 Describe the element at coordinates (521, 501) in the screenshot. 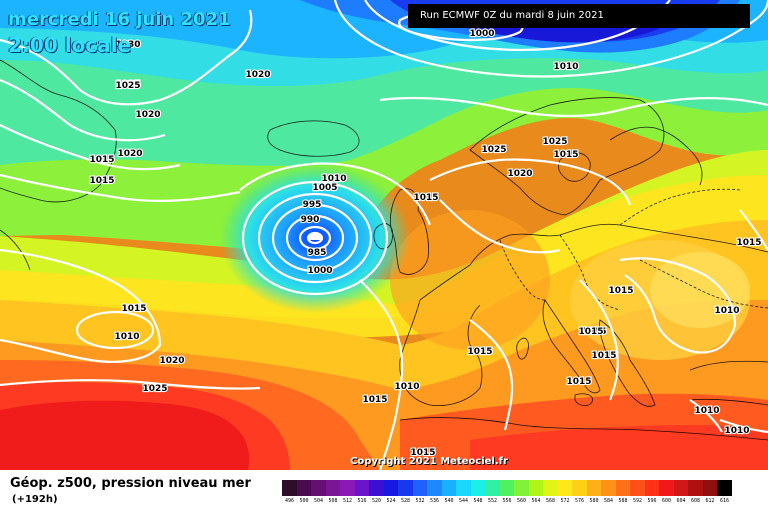

I see `color-scale-value: 560` at that location.